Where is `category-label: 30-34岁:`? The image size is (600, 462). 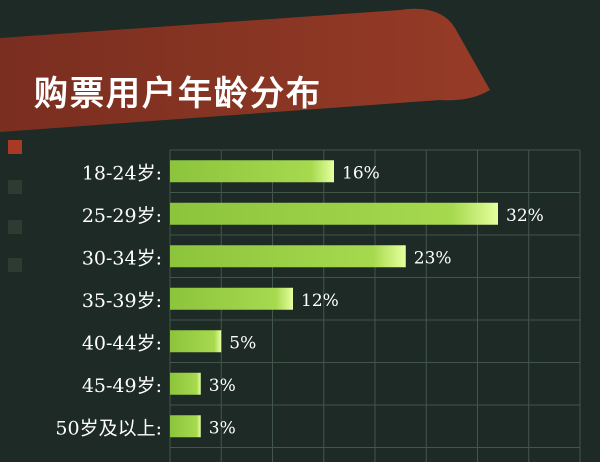
category-label: 30-34岁: is located at coordinates (122, 258).